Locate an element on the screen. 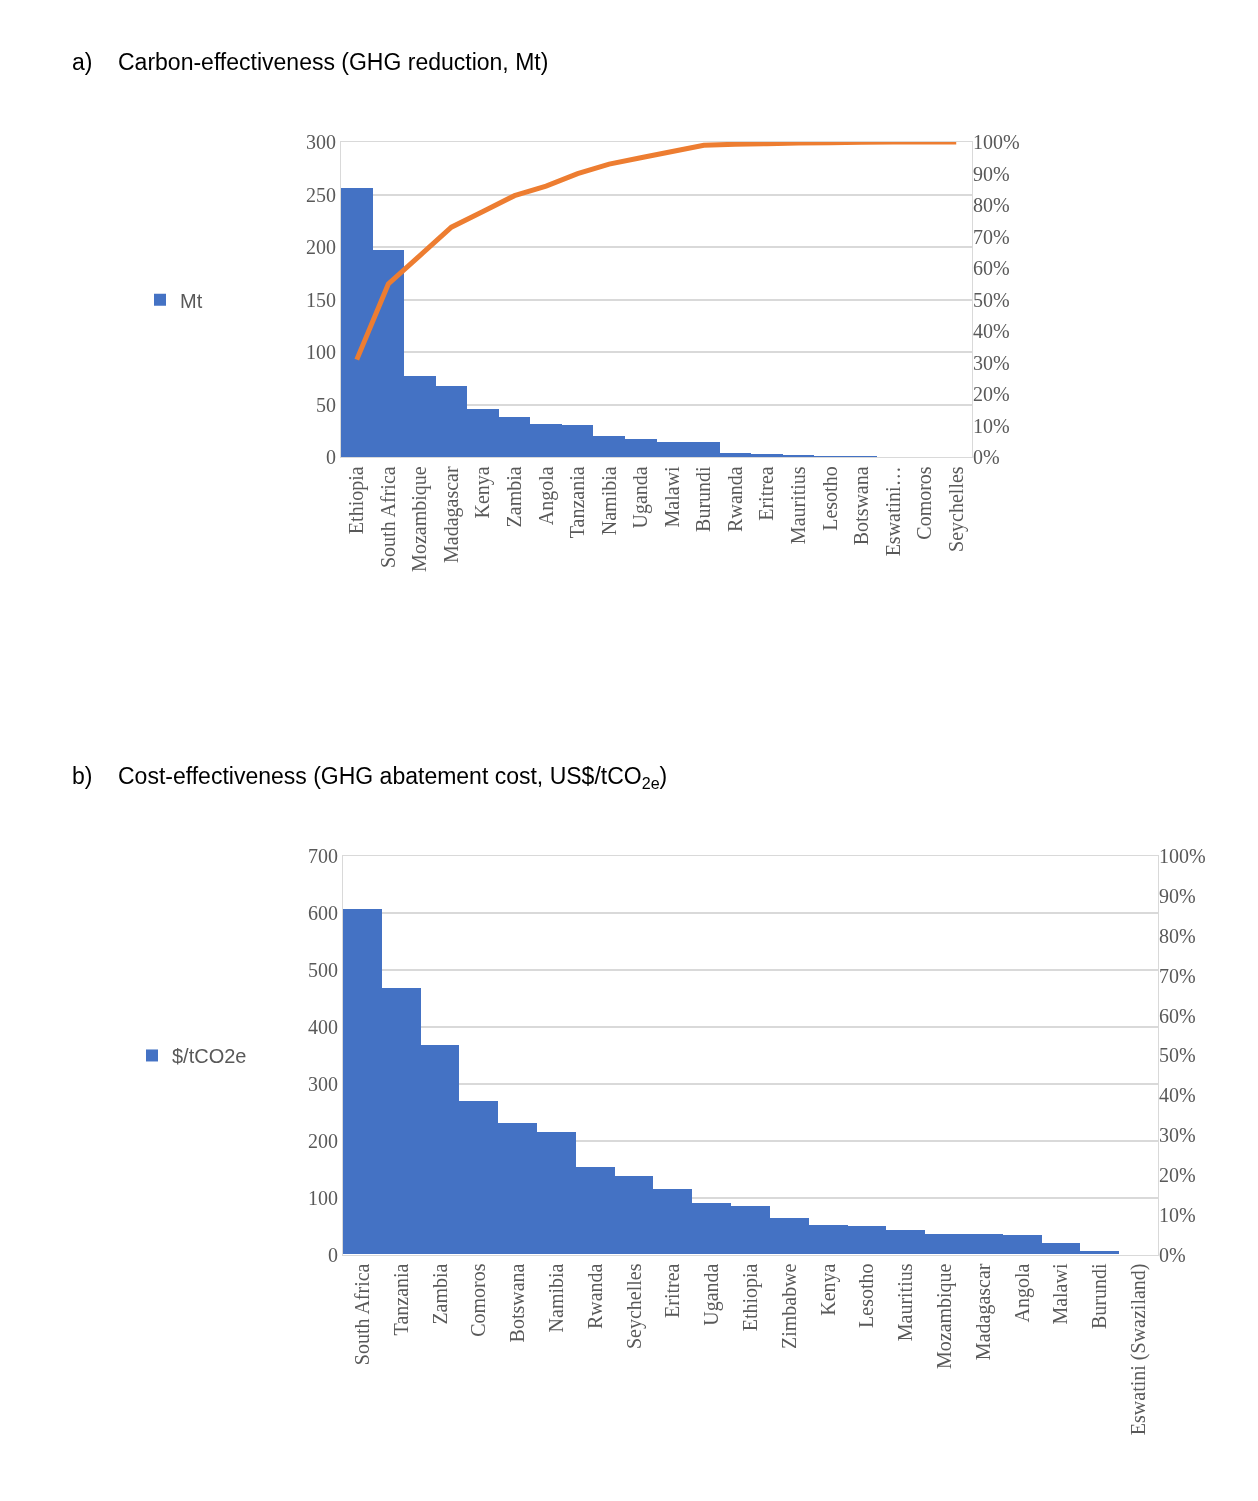 Image resolution: width=1258 pixels, height=1501 pixels. chart-title: b) Cost-effectiveness (GHG abatement cost, US$/tCO$_{2e}$) is located at coordinates (370, 777).